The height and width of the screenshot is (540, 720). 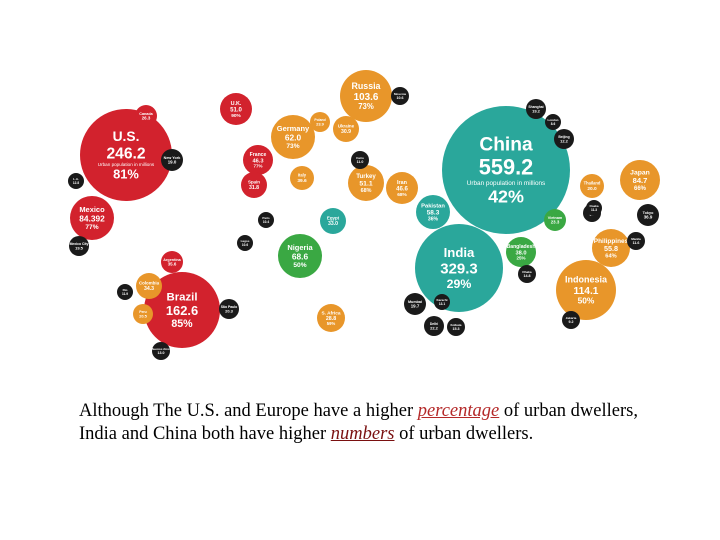 I want to click on bubble-name: Shanghai, so click(x=535, y=107).